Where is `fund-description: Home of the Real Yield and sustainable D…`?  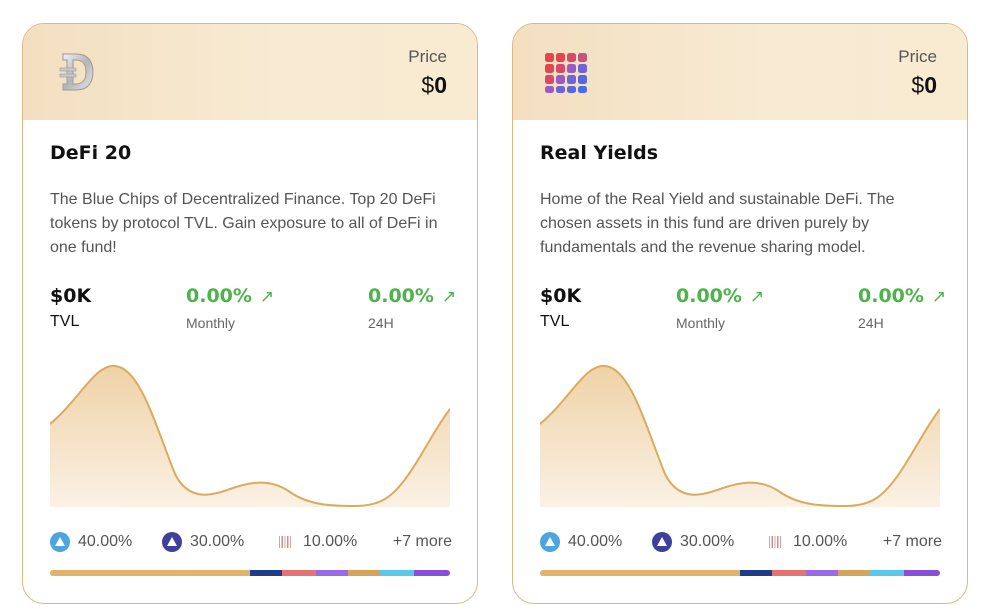
fund-description: Home of the Real Yield and sustainable D… is located at coordinates (717, 223).